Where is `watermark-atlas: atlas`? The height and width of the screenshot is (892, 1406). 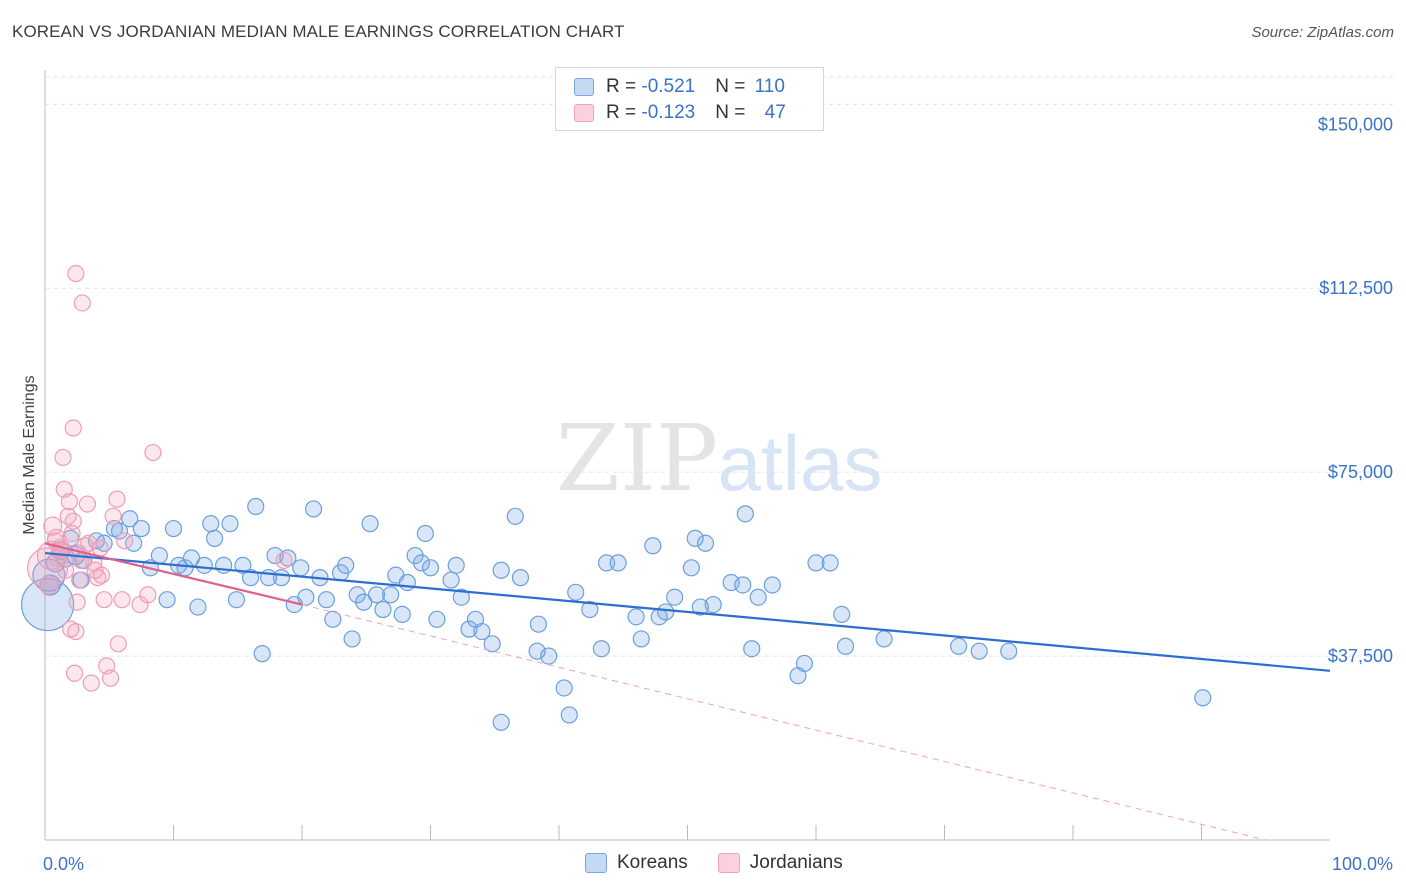 watermark-atlas: atlas is located at coordinates (800, 463).